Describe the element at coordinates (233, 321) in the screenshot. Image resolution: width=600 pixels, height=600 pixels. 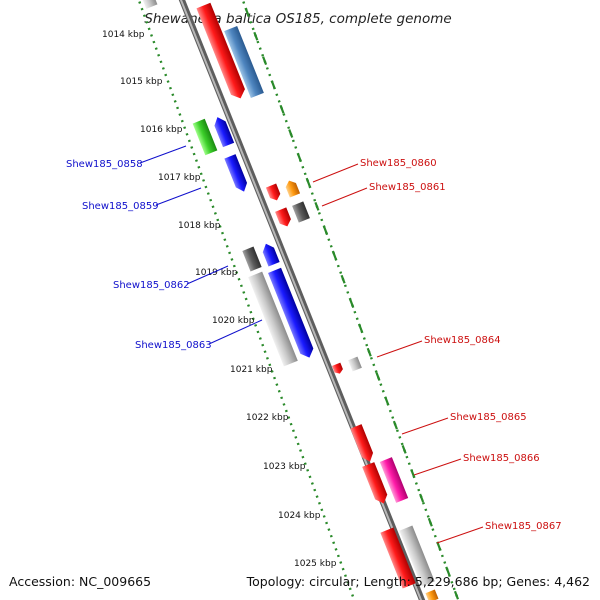
I see `kbp-label: 1020 kbp` at that location.